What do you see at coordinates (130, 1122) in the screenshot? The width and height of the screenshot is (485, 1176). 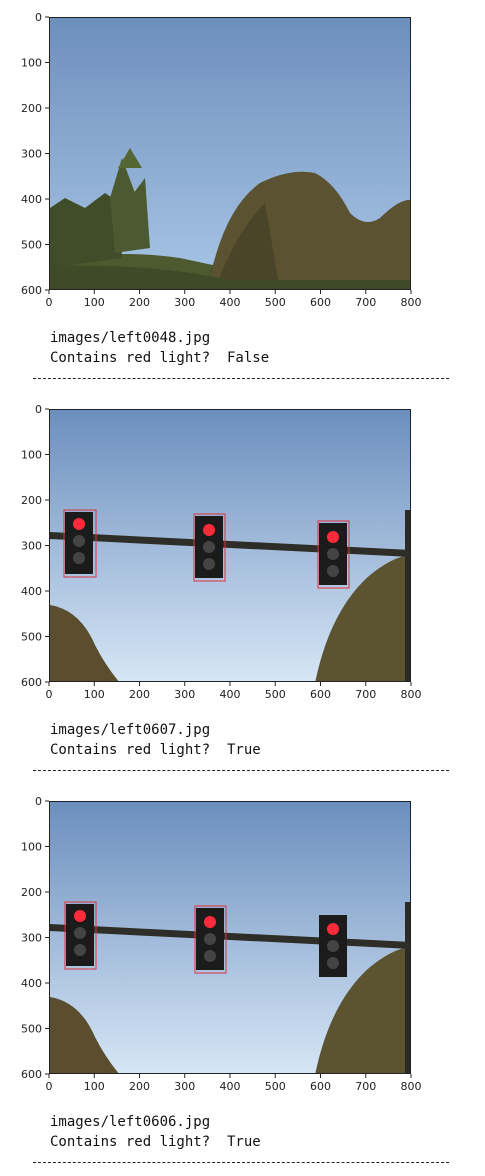 I see `output-path-3: images/left0606.jpg` at bounding box center [130, 1122].